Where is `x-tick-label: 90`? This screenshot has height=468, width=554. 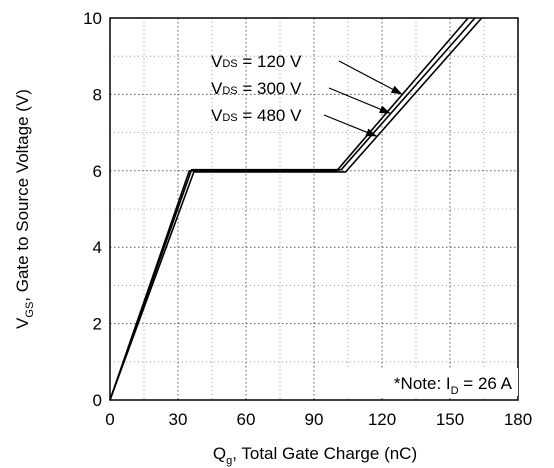
x-tick-label: 90 is located at coordinates (314, 419).